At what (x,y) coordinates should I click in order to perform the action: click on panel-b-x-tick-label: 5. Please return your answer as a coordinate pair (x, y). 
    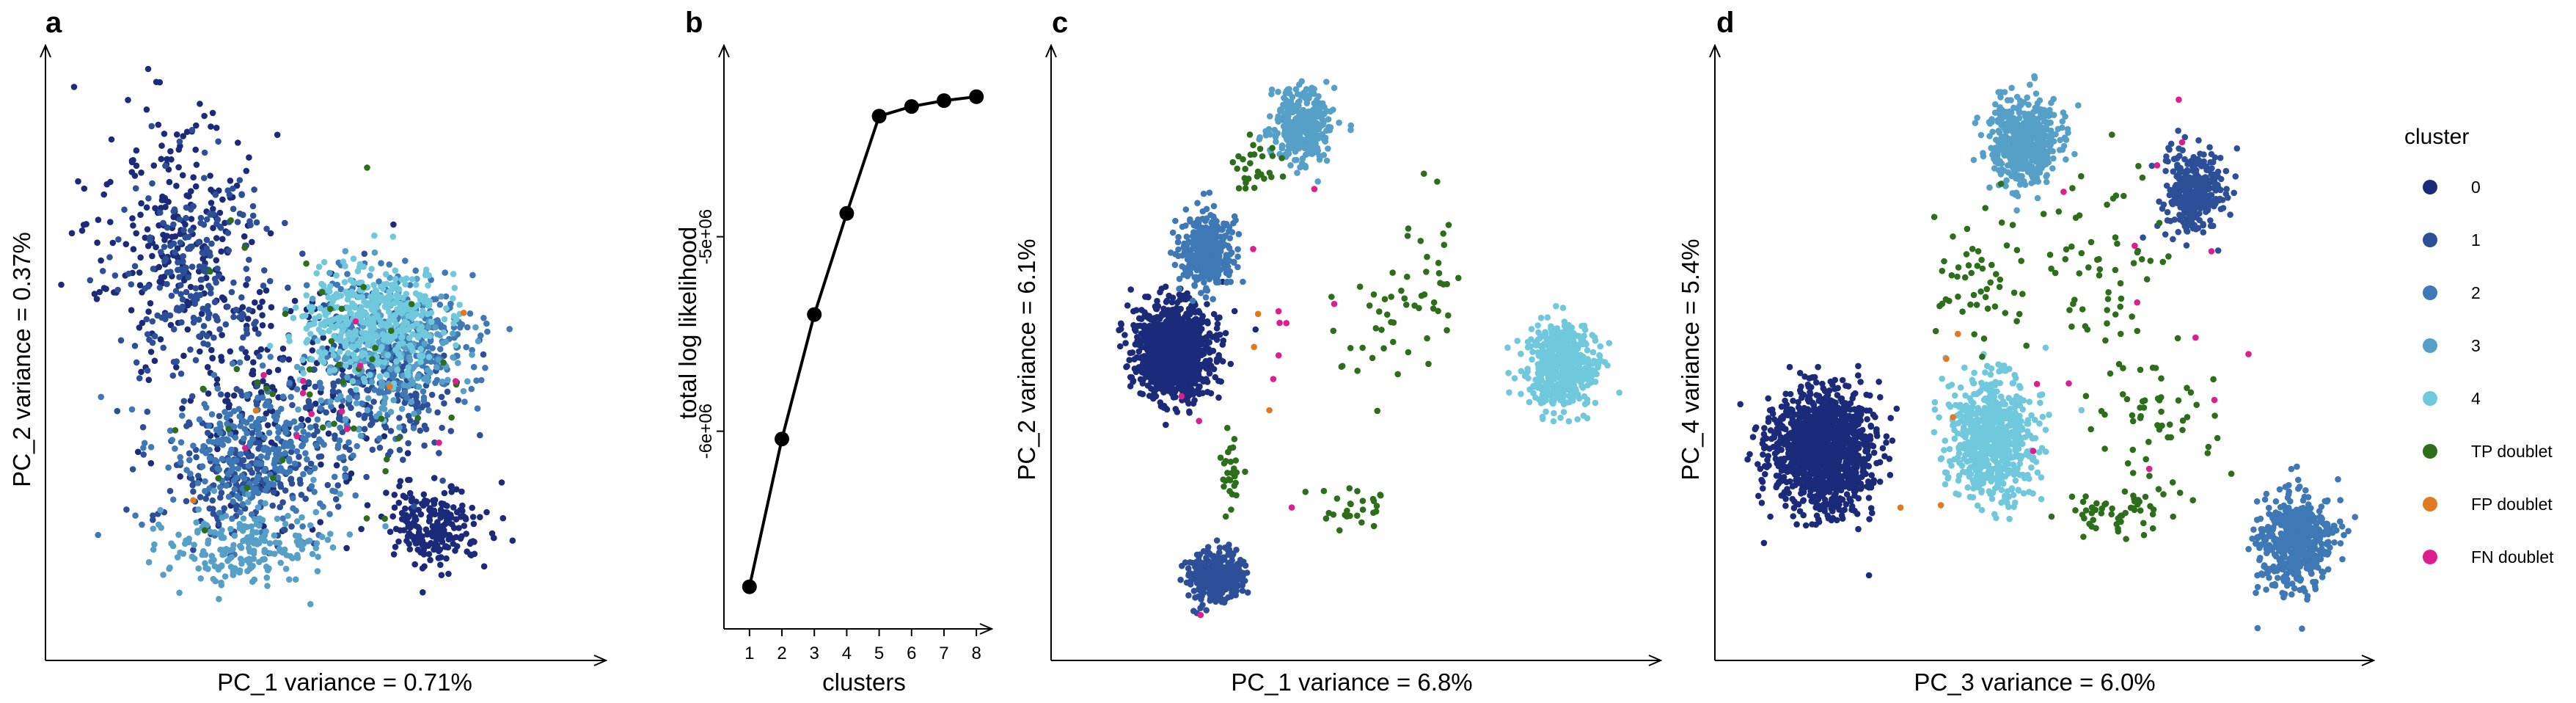
    Looking at the image, I should click on (879, 653).